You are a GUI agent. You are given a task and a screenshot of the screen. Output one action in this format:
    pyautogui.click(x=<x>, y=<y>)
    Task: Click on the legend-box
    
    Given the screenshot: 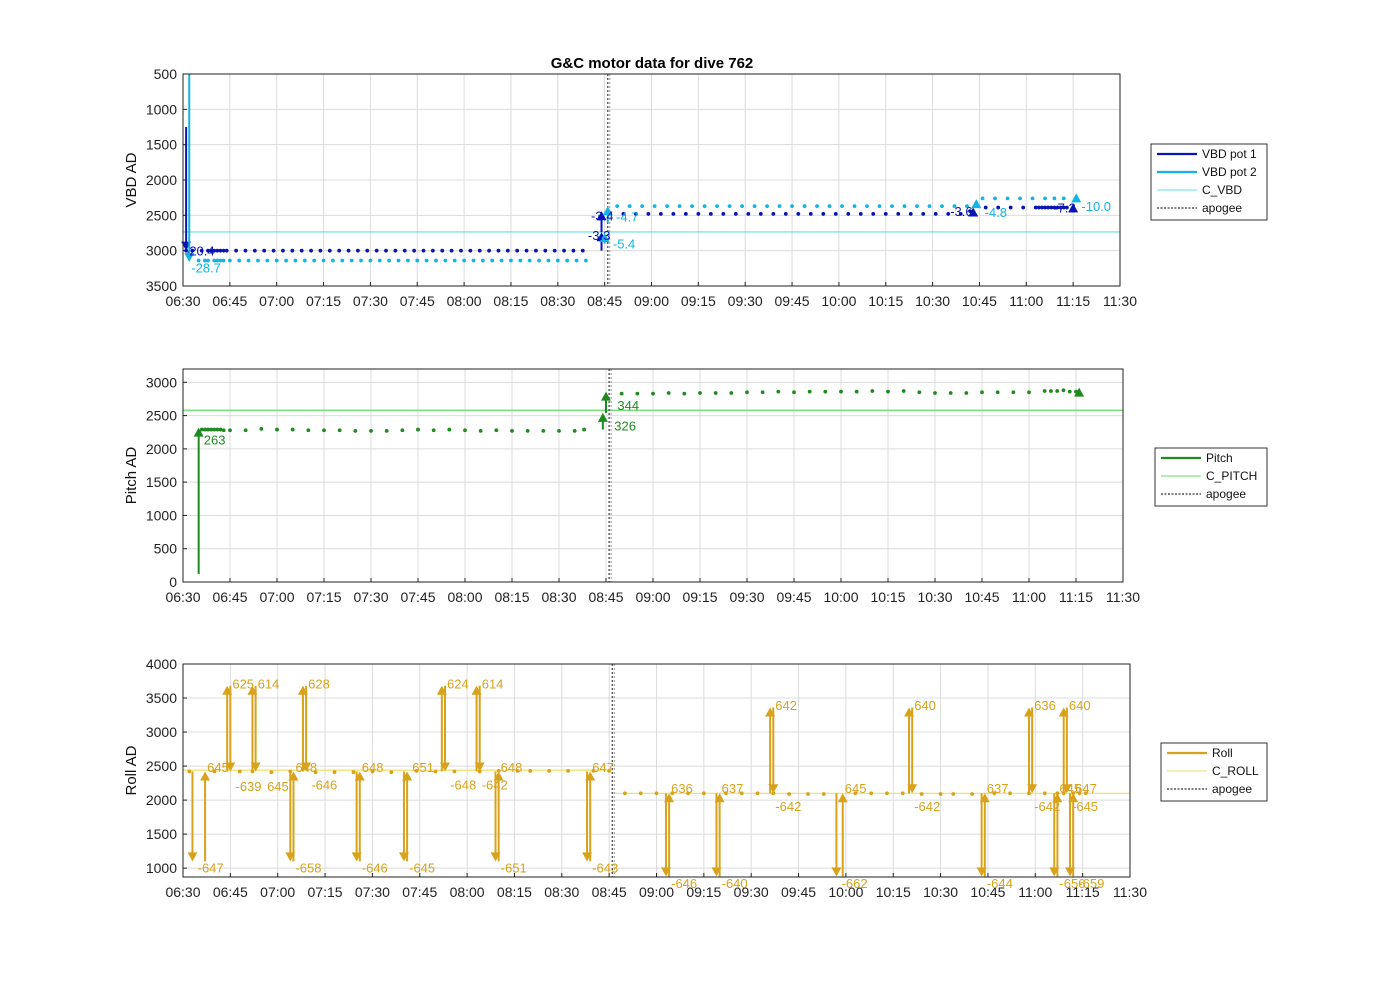 What is the action you would take?
    pyautogui.click(x=1209, y=182)
    